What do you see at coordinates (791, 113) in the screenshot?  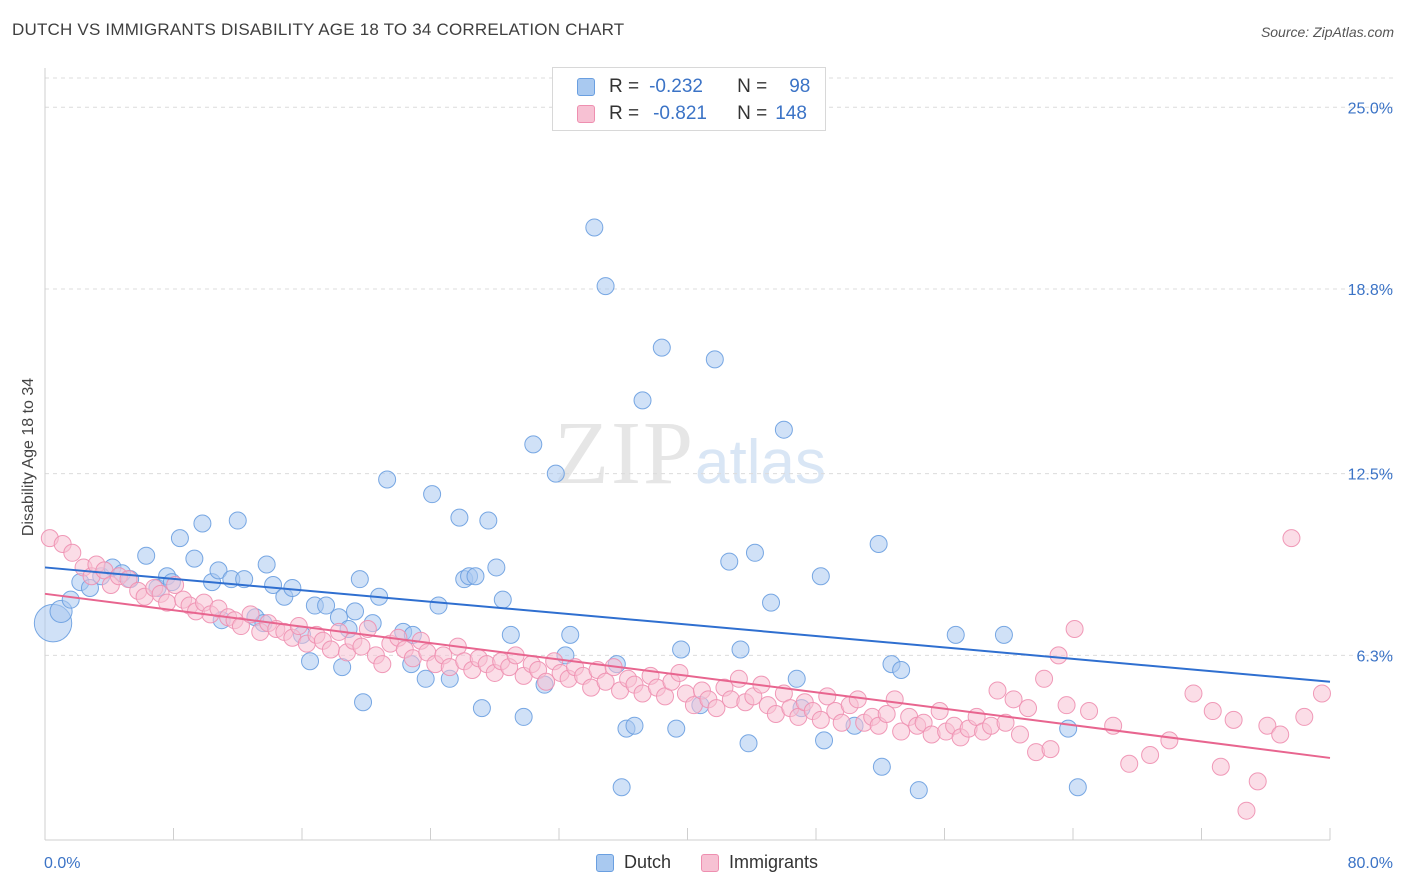 I see `legend-n-value: 148` at bounding box center [791, 113].